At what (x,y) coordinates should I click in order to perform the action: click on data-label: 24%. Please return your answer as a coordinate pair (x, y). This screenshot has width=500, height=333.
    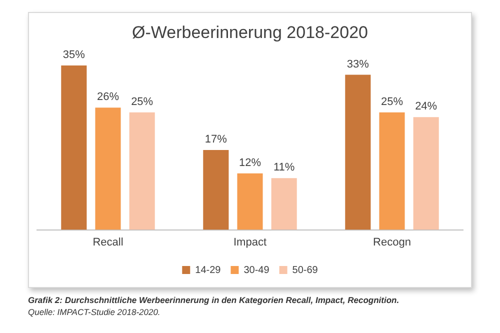
    Looking at the image, I should click on (426, 106).